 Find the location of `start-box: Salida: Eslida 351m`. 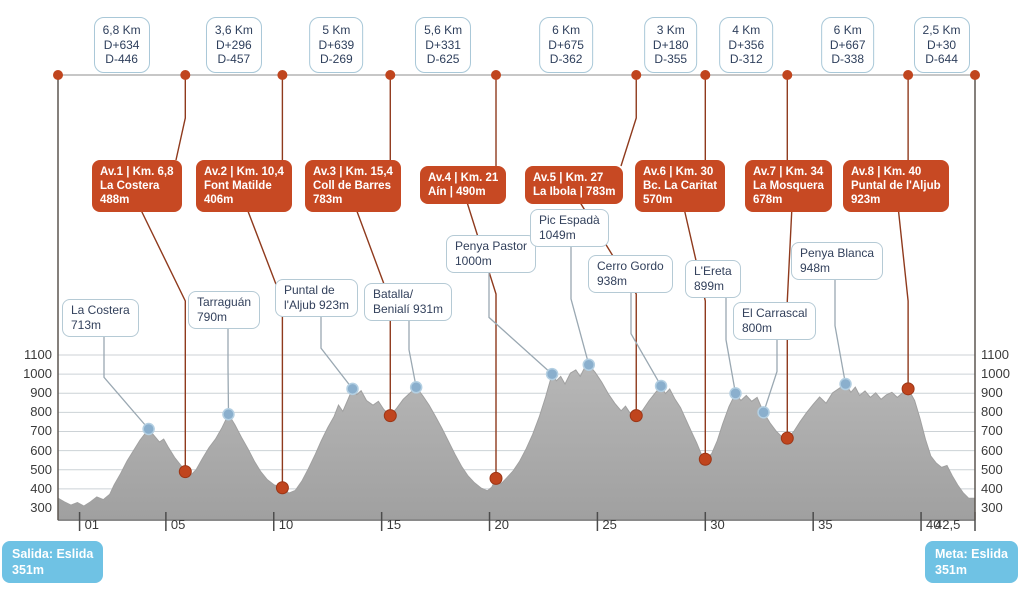

start-box: Salida: Eslida 351m is located at coordinates (53, 562).